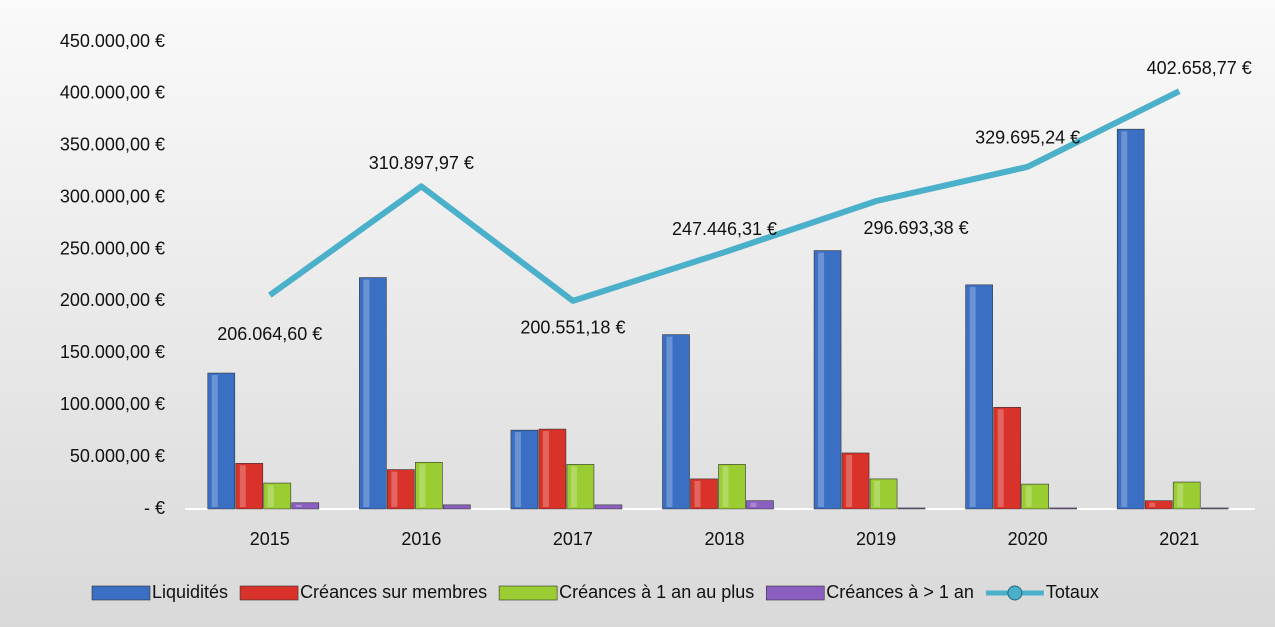  Describe the element at coordinates (656, 592) in the screenshot. I see `legend-label: Créances à 1 an au plus` at that location.